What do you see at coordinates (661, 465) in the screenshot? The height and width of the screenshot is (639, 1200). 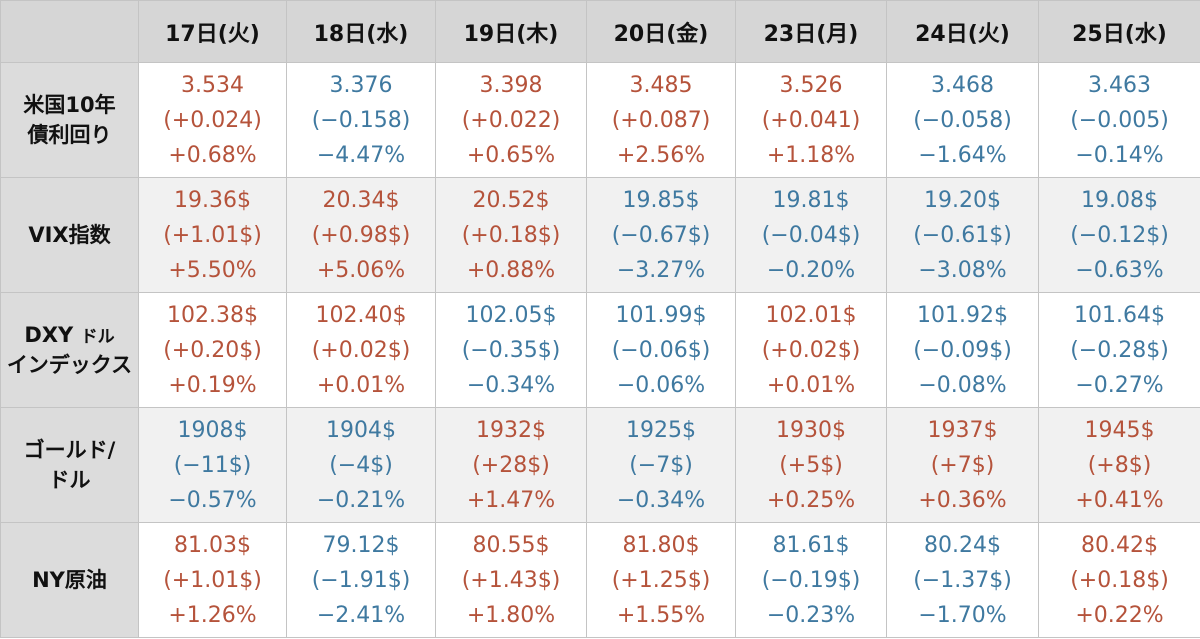 I see `cell-change: (−7$)` at bounding box center [661, 465].